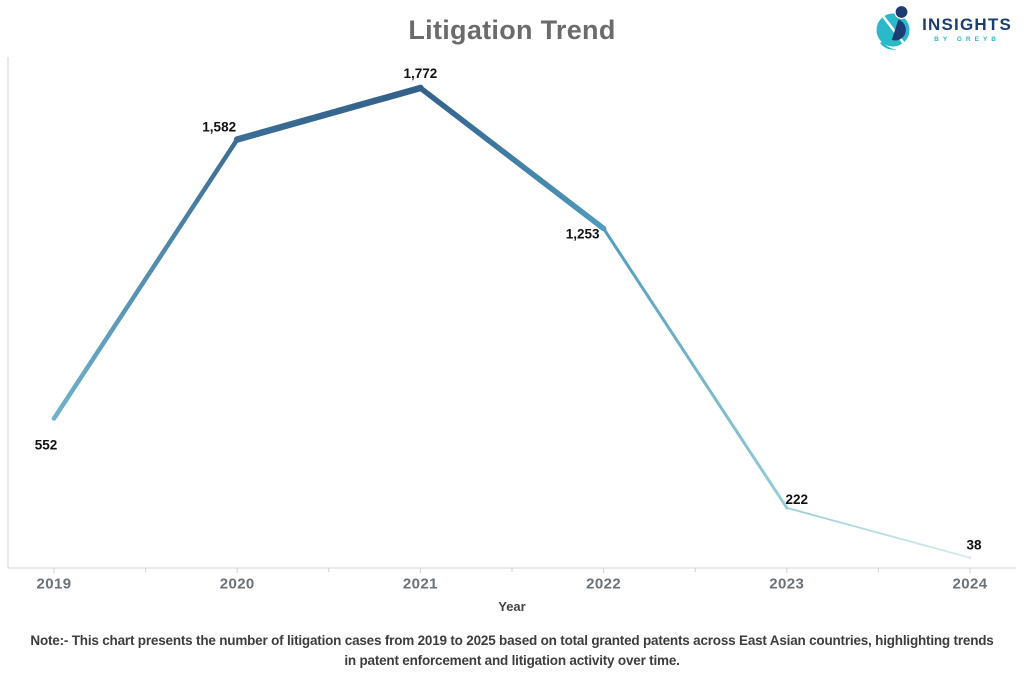 The width and height of the screenshot is (1024, 683). Describe the element at coordinates (421, 73) in the screenshot. I see `data-point-label: 1,772` at that location.